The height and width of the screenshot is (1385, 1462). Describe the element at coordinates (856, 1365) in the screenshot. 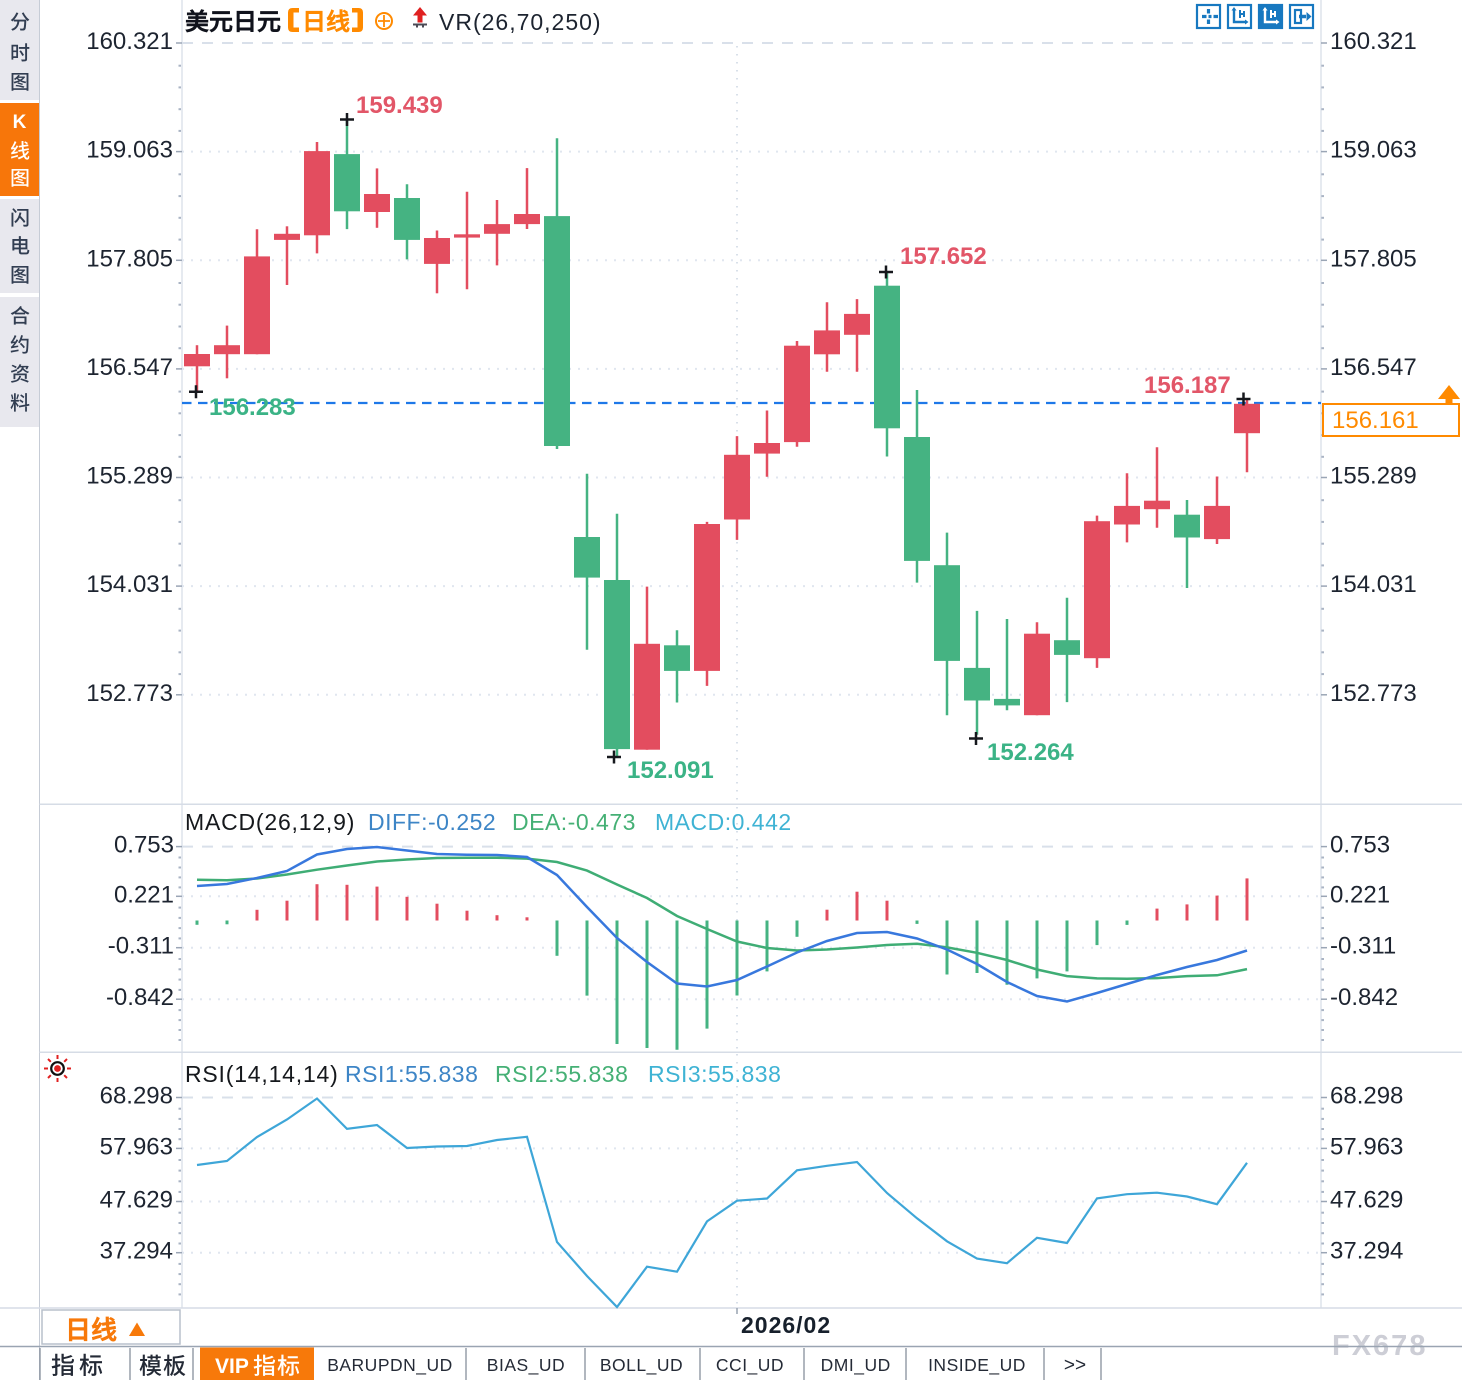

I see `svg-text: DMI_UD` at that location.